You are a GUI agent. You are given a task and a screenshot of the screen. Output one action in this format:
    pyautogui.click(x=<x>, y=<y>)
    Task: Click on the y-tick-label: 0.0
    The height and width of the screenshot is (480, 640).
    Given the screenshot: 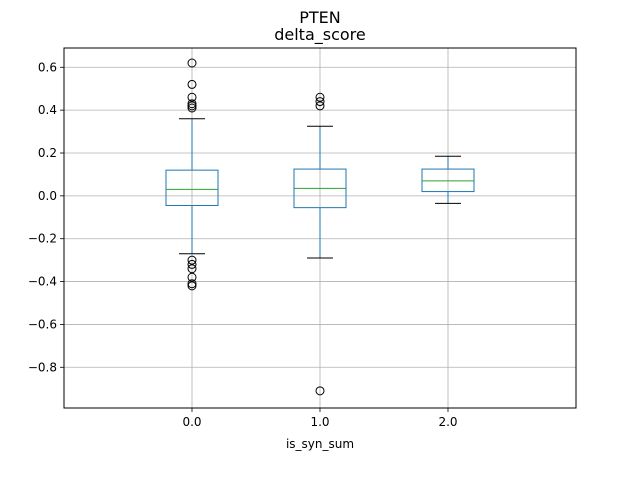 What is the action you would take?
    pyautogui.click(x=47, y=196)
    